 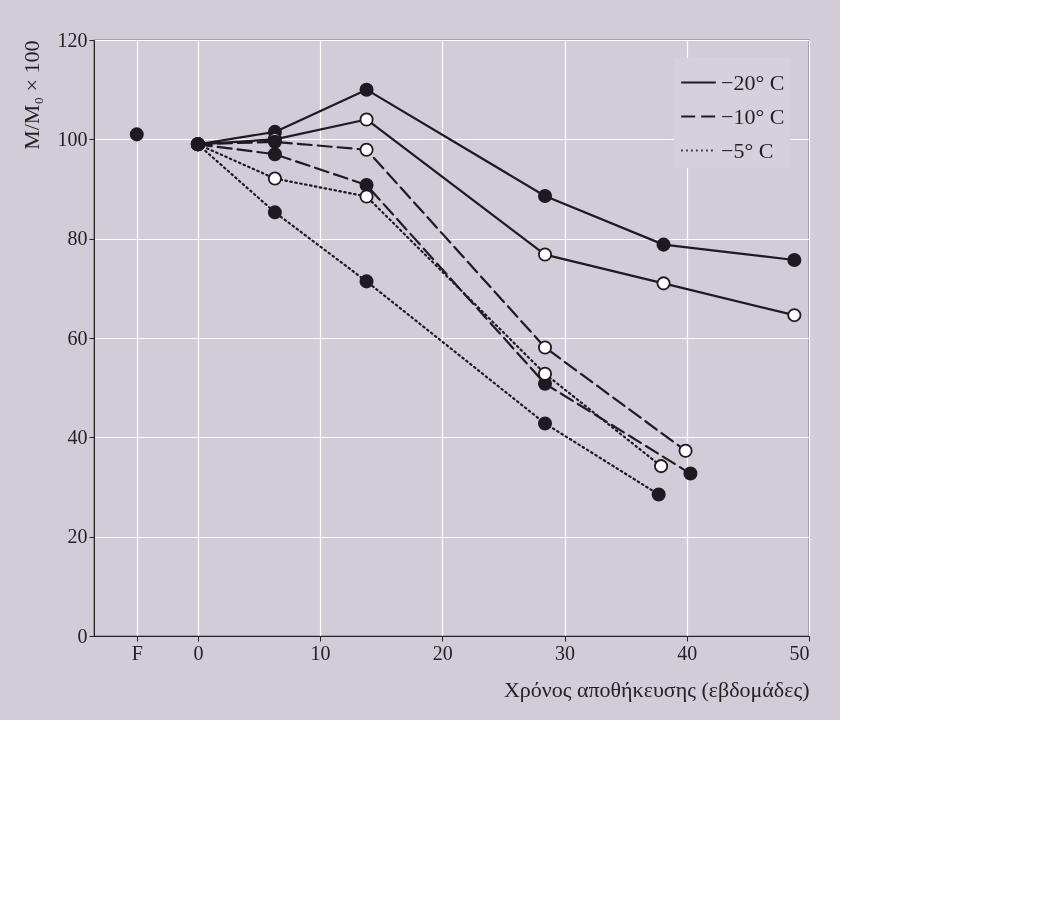 I want to click on x-tick-label: 20, so click(x=442, y=652).